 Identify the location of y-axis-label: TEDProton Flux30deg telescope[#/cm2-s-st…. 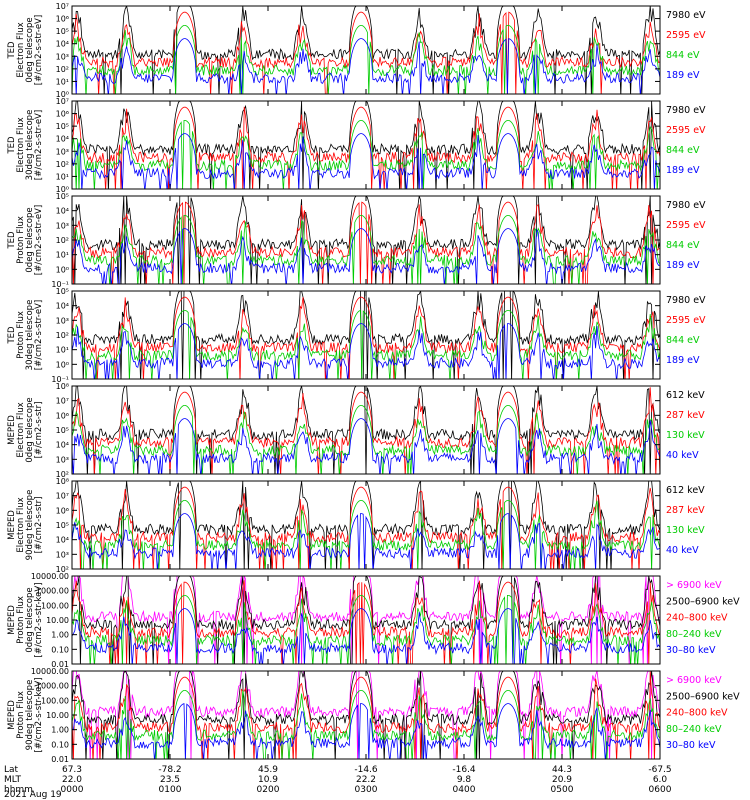
(25, 335).